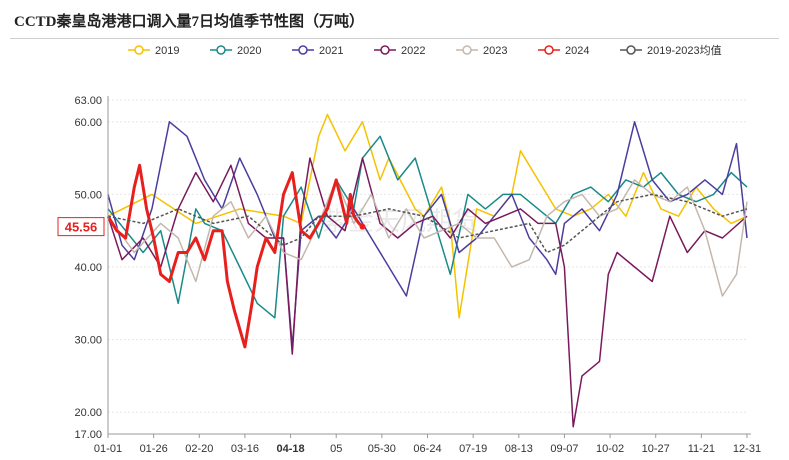 The height and width of the screenshot is (460, 789). I want to click on legend-item-2019-2023均值: 2019-2023均值, so click(671, 50).